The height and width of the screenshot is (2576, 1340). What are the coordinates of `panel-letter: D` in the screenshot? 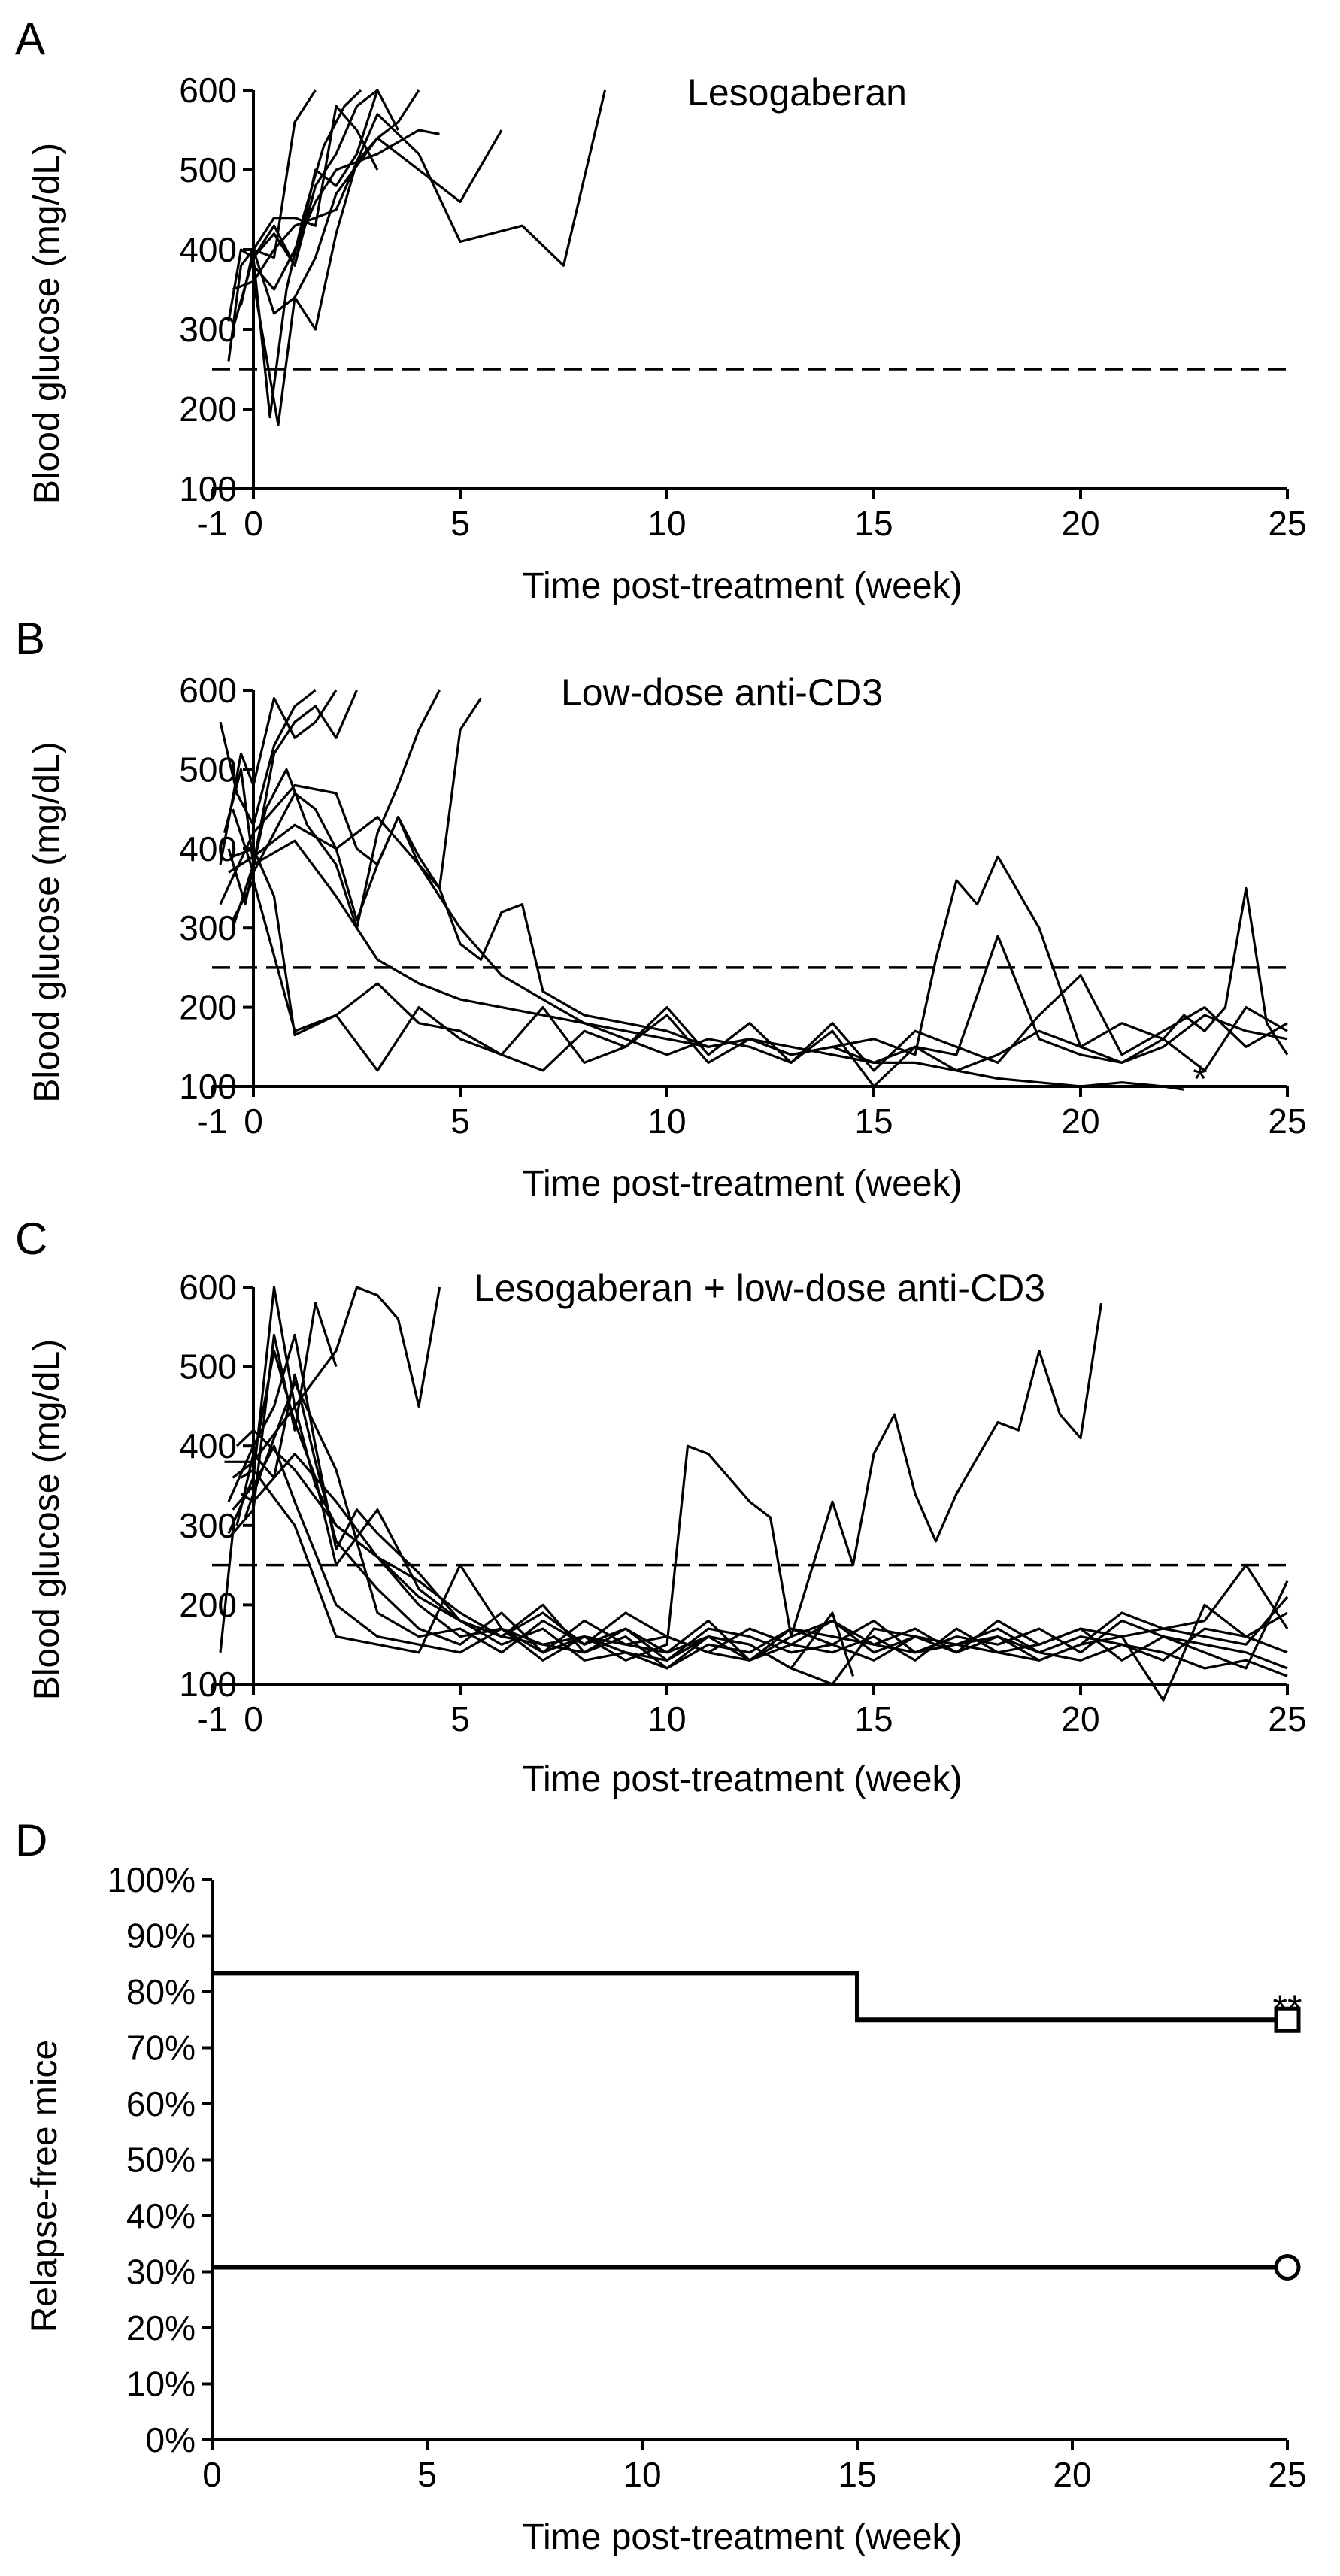 It's located at (31, 1840).